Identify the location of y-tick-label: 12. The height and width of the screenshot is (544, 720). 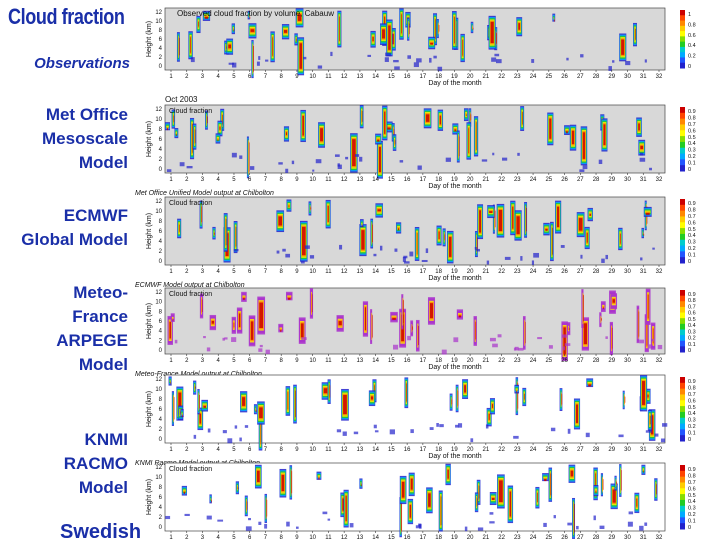
(158, 202).